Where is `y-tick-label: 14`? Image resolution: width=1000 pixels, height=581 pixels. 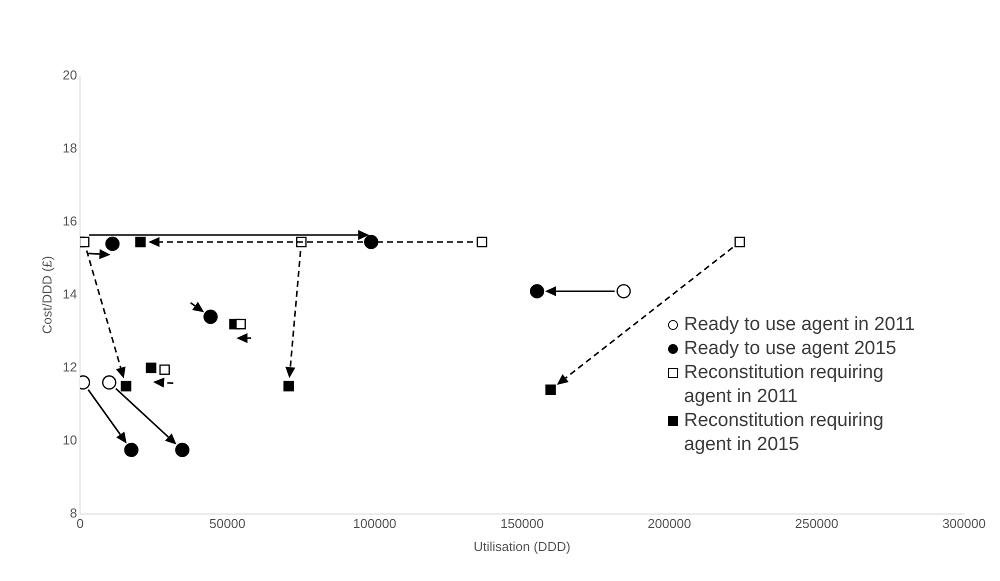 y-tick-label: 14 is located at coordinates (70, 294).